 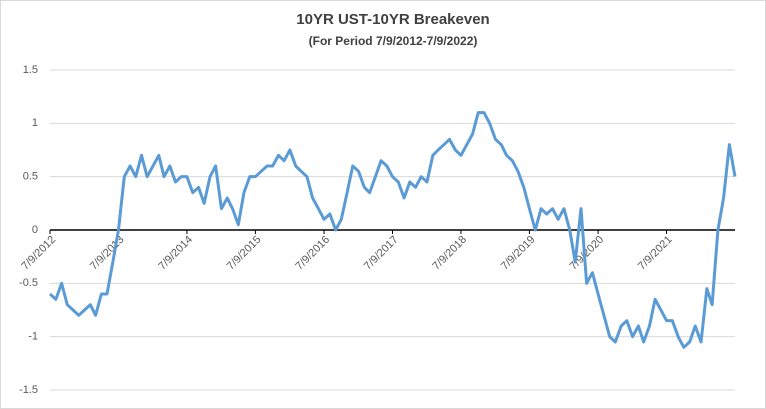 I want to click on y-tick-label: 1.5, so click(x=30, y=70).